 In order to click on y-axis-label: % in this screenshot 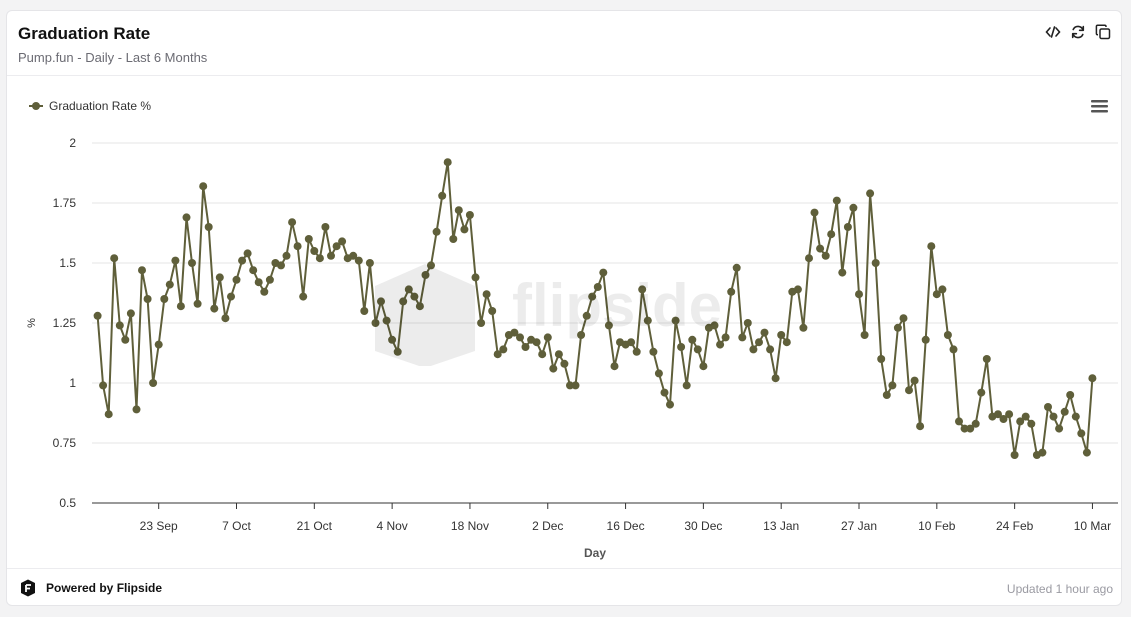, I will do `click(32, 323)`.